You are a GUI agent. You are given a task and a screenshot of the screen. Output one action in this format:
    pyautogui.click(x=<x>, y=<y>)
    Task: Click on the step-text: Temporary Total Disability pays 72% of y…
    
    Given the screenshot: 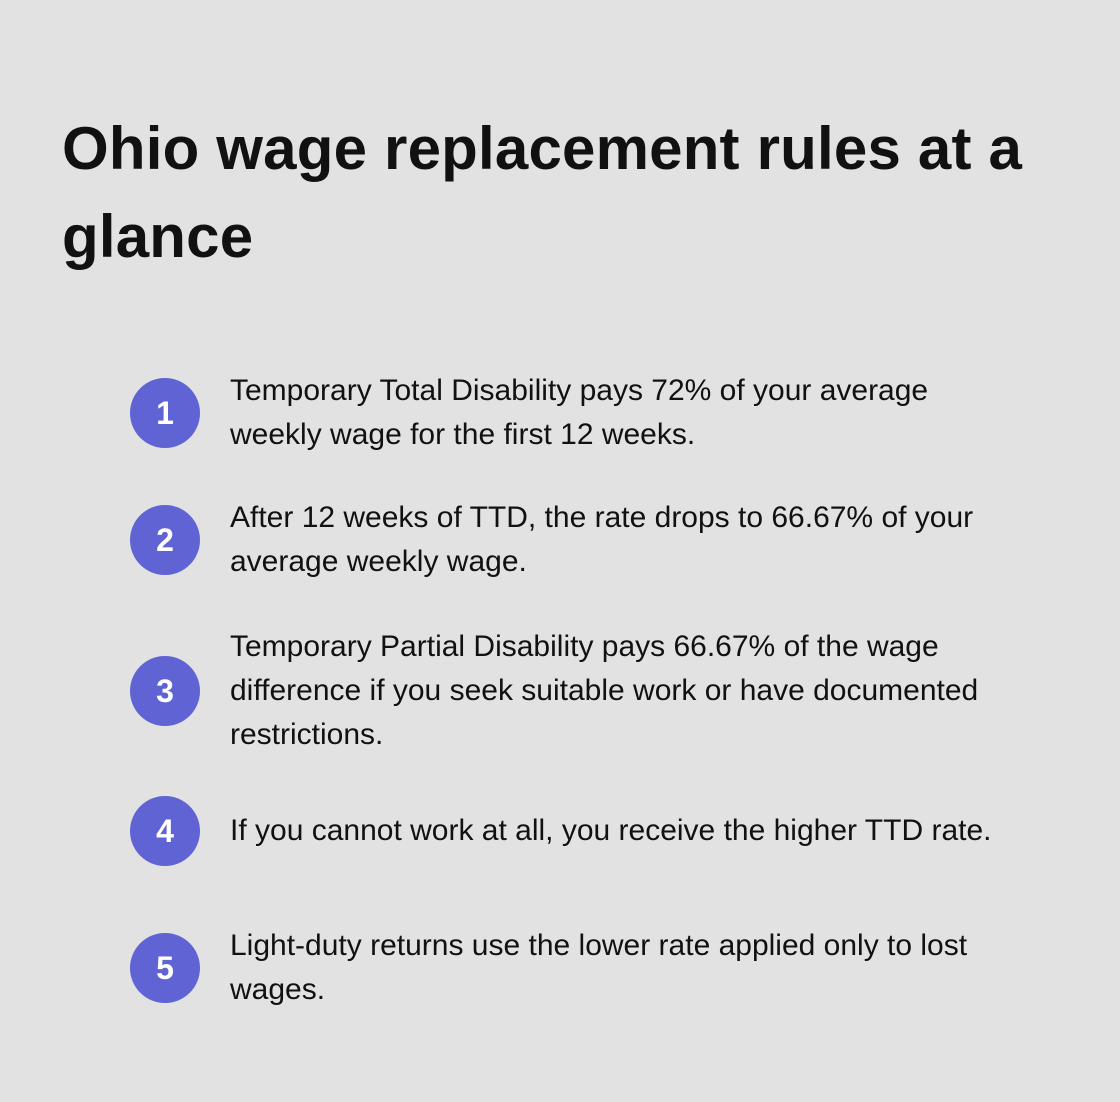 What is the action you would take?
    pyautogui.click(x=579, y=412)
    